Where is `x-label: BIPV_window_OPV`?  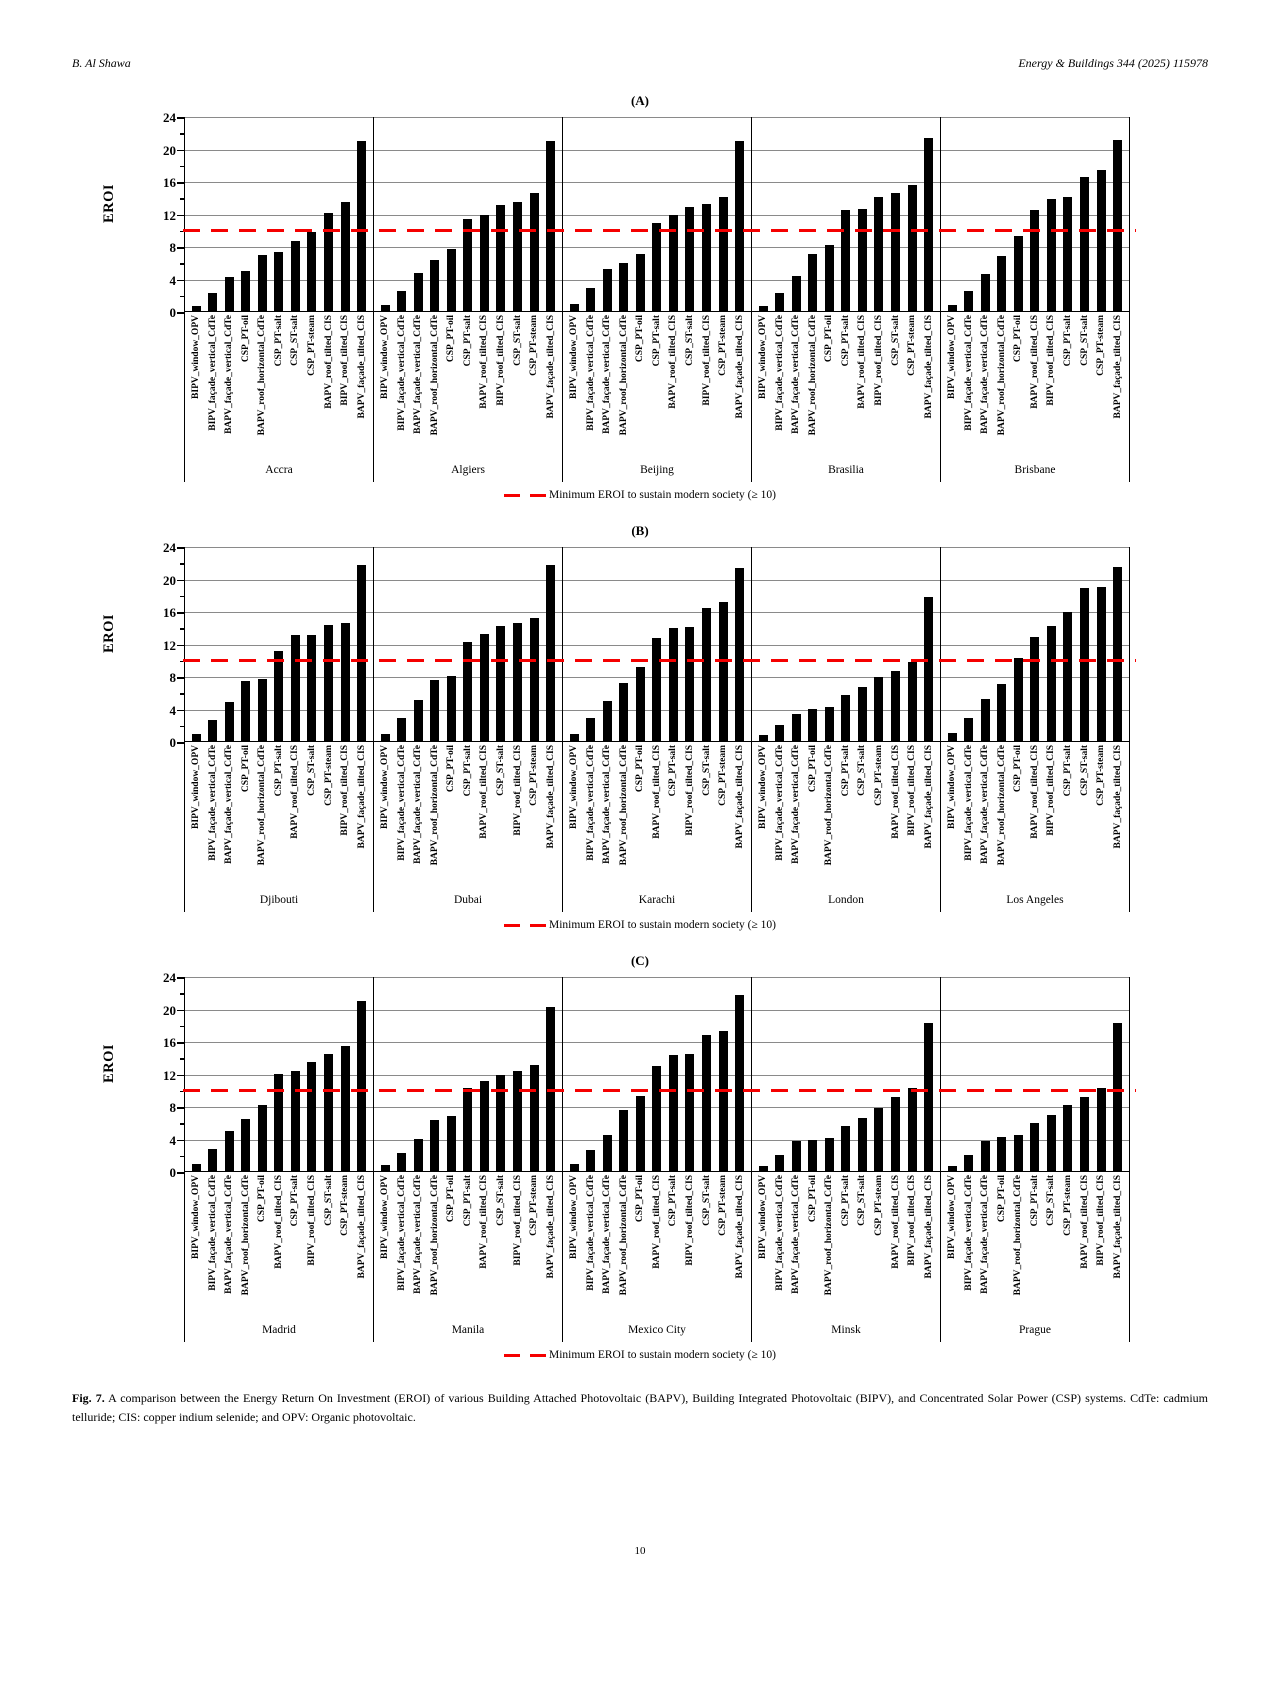
x-label: BIPV_window_OPV is located at coordinates (385, 817).